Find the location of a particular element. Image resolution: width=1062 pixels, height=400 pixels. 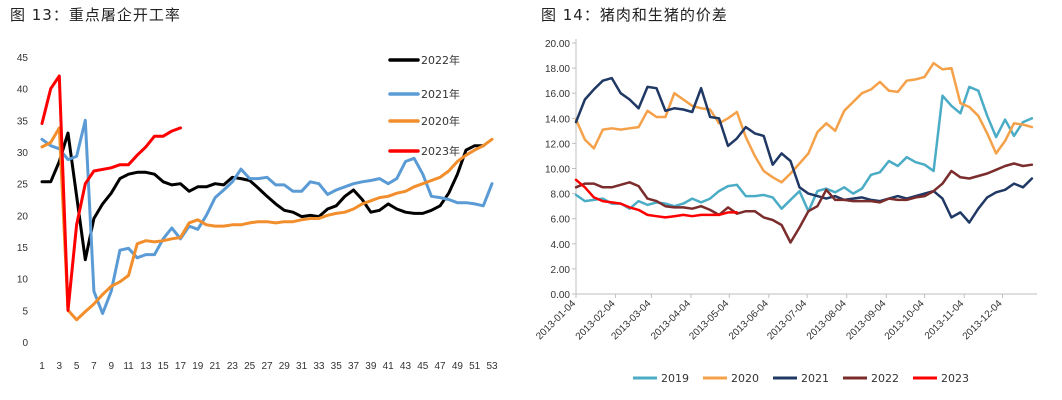

legend-label: 2021 is located at coordinates (815, 378).